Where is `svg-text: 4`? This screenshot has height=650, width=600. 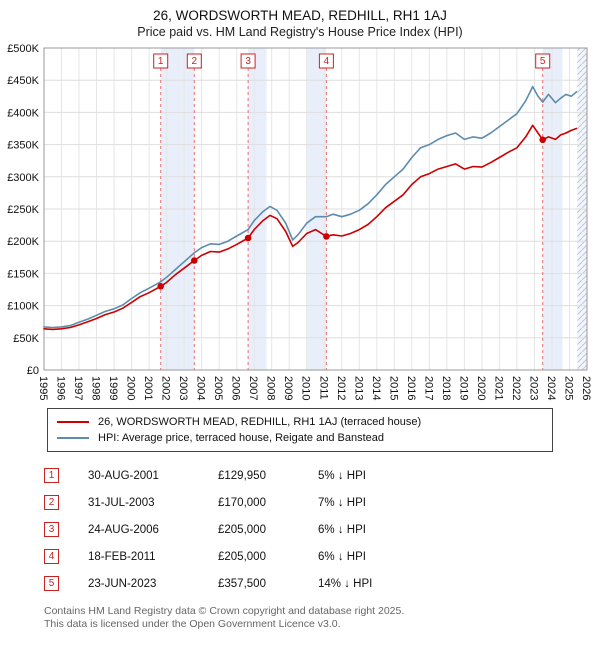 svg-text: 4 is located at coordinates (327, 61).